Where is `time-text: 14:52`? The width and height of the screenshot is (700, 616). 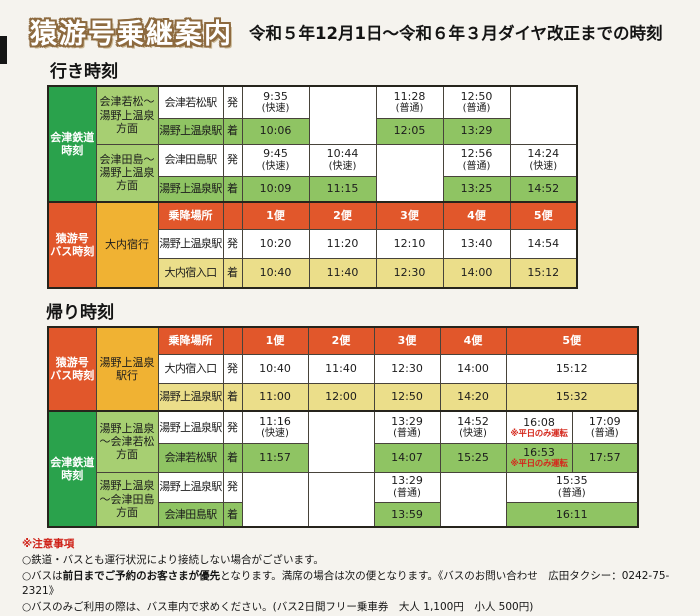
time-text: 14:52 is located at coordinates (473, 421).